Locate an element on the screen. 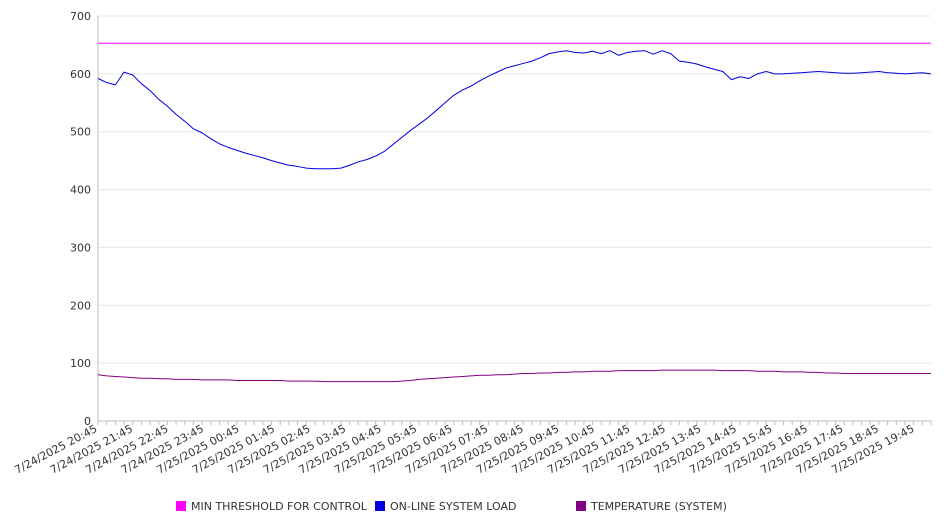 The height and width of the screenshot is (526, 946). legend-item-min-threshold: MIN THRESHOLD FOR CONTROL is located at coordinates (271, 506).